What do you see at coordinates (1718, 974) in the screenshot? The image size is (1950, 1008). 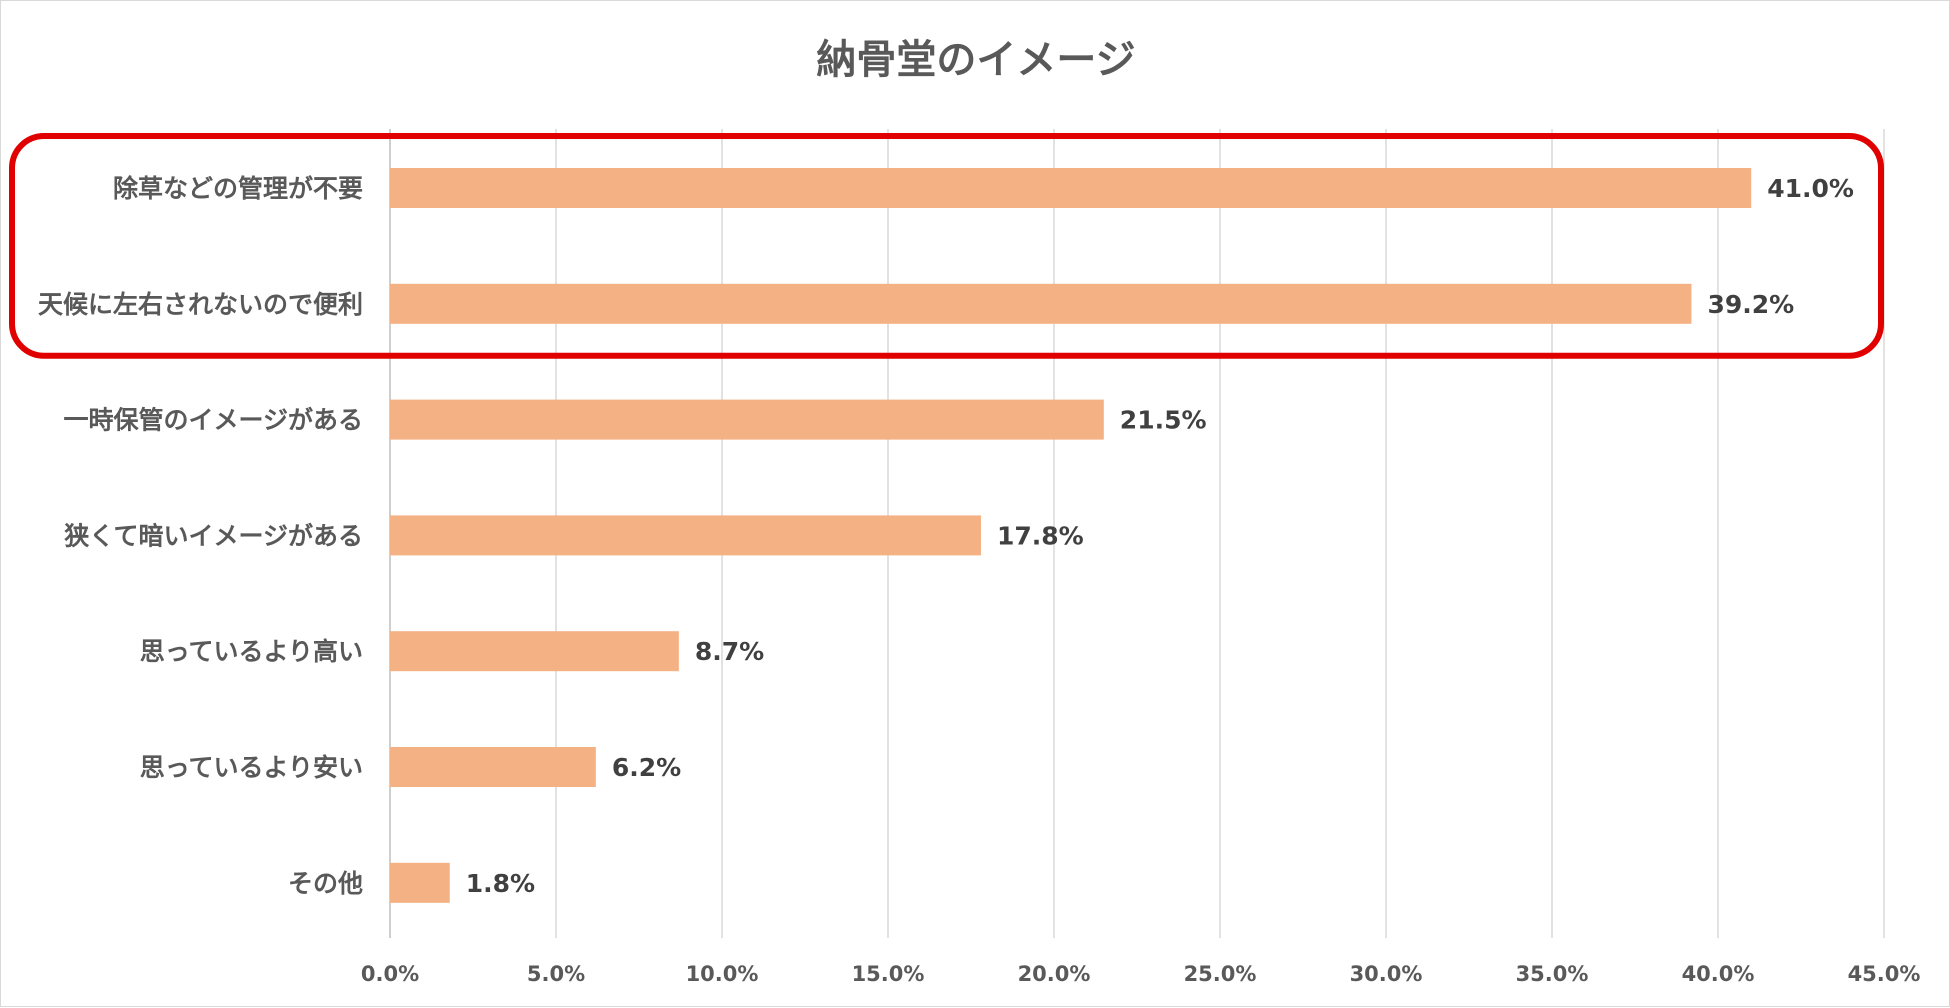 I see `x-tick-label: 40.0%` at bounding box center [1718, 974].